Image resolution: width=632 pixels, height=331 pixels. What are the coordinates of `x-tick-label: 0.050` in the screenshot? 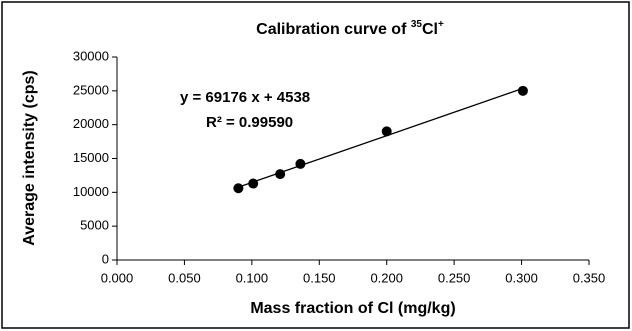 It's located at (184, 277).